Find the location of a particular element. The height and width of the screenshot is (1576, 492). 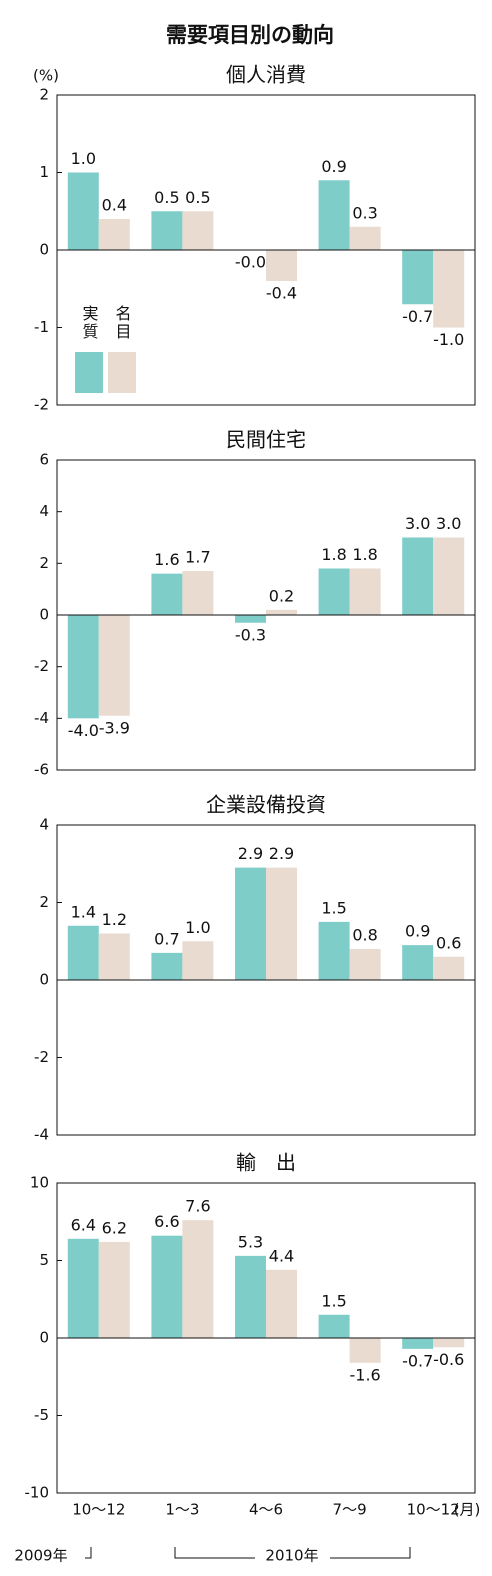

value-label: 1.0 is located at coordinates (83, 158).